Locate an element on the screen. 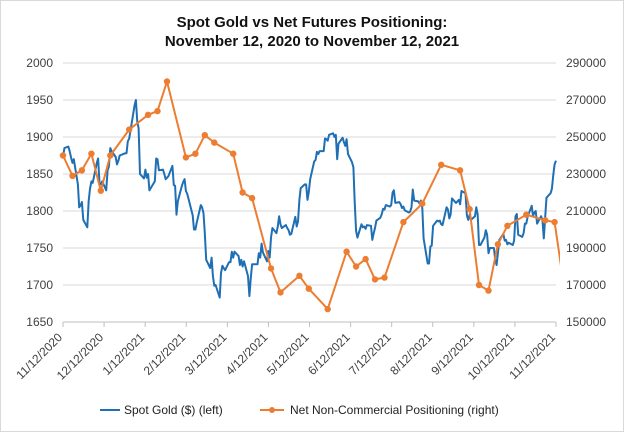 The height and width of the screenshot is (432, 624). right-tick-label: 290000 is located at coordinates (586, 63).